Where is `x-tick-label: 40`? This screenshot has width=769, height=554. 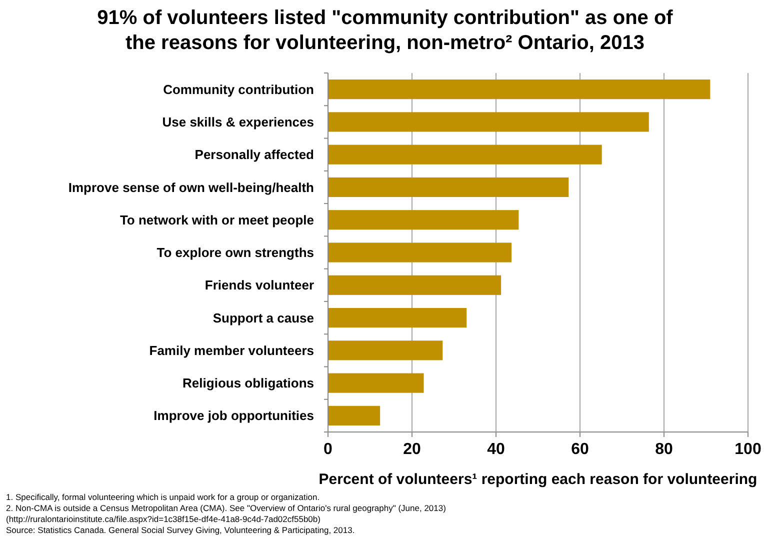 x-tick-label: 40 is located at coordinates (496, 449).